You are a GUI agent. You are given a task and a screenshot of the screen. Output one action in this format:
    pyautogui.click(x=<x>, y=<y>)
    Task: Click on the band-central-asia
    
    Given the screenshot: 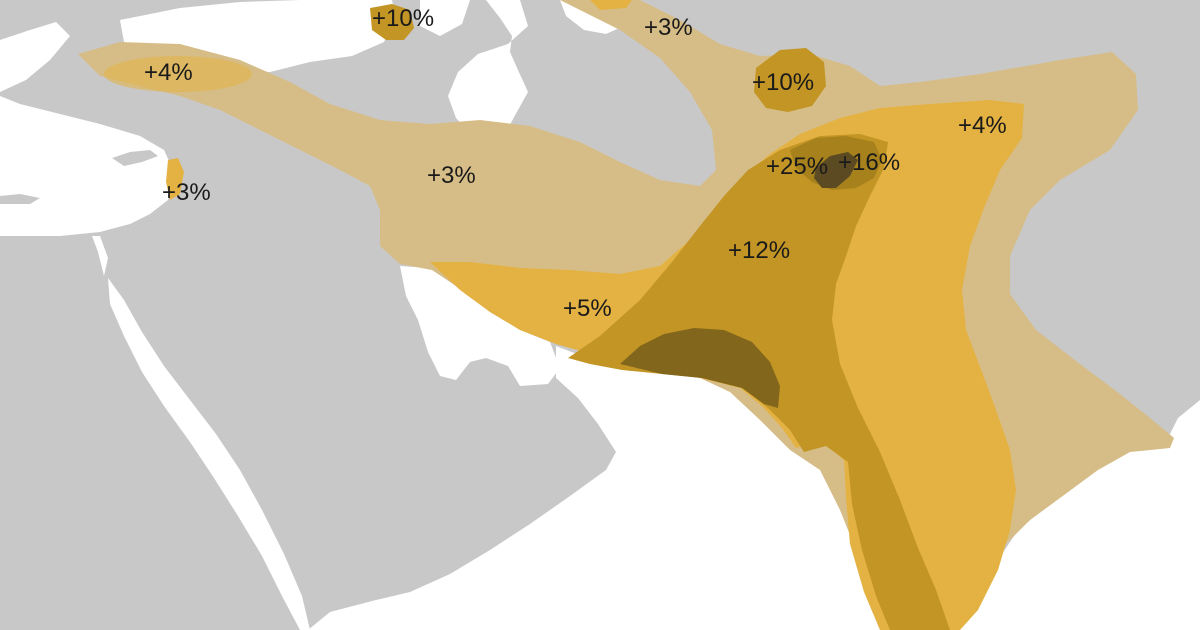 What is the action you would take?
    pyautogui.click(x=790, y=80)
    